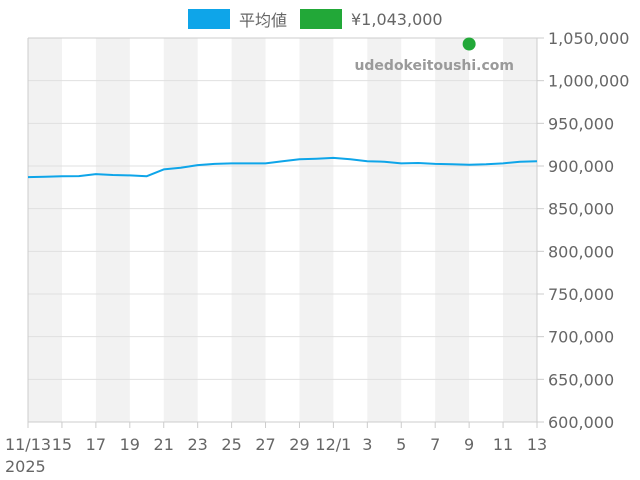  Describe the element at coordinates (401, 444) in the screenshot. I see `x-tick-label: 5` at that location.